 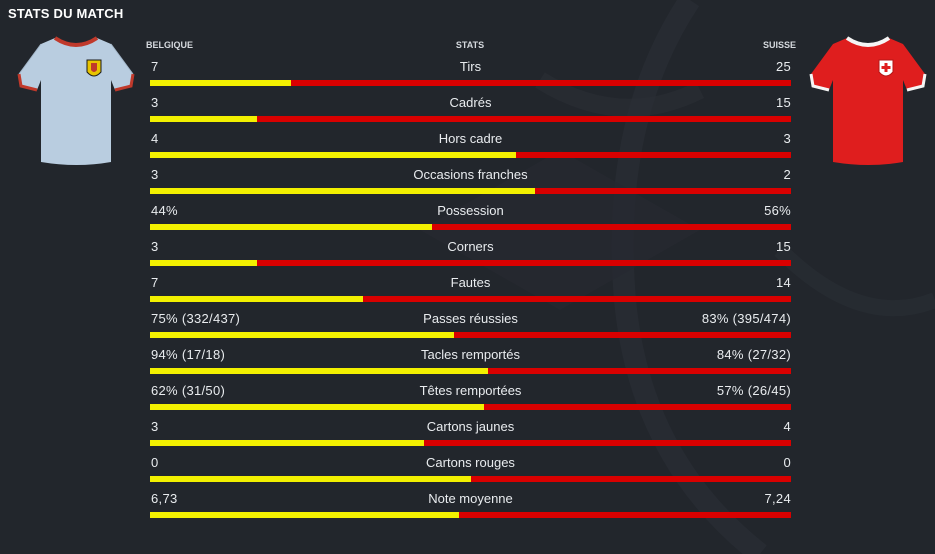 I want to click on stat-text-line: Occasions franches 3 2, so click(x=470, y=175).